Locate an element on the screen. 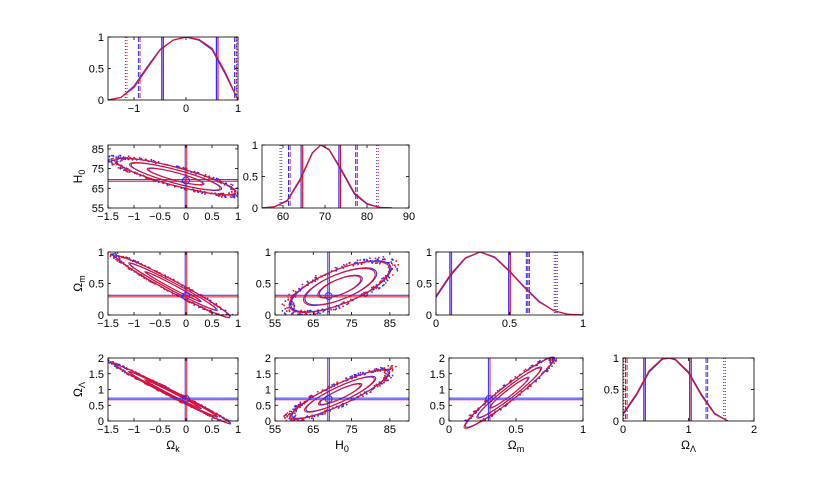  panel-3-y-tick-label: 0.5 is located at coordinates (611, 391).